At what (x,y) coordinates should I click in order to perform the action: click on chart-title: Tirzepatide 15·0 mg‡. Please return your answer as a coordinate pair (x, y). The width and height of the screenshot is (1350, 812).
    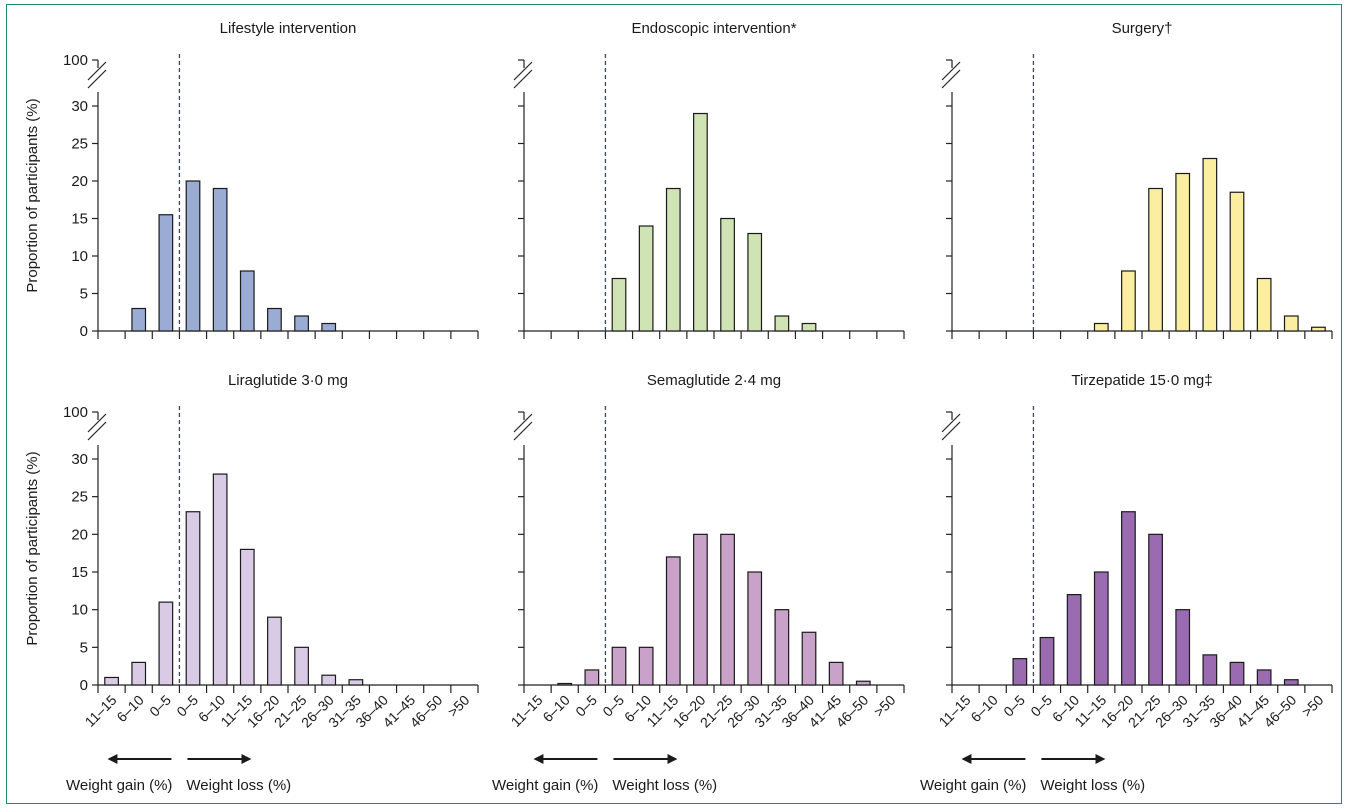
    Looking at the image, I should click on (1141, 380).